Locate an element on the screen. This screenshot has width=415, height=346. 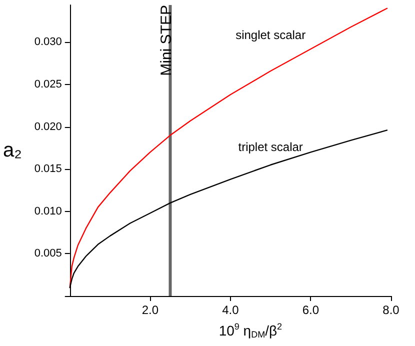
y-tick-label: 0.020 is located at coordinates (48, 126).